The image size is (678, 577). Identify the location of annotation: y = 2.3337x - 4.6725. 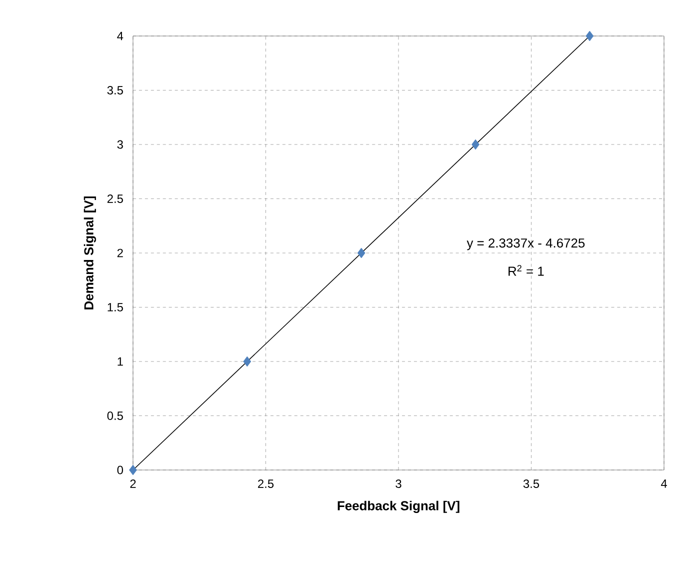
(525, 244).